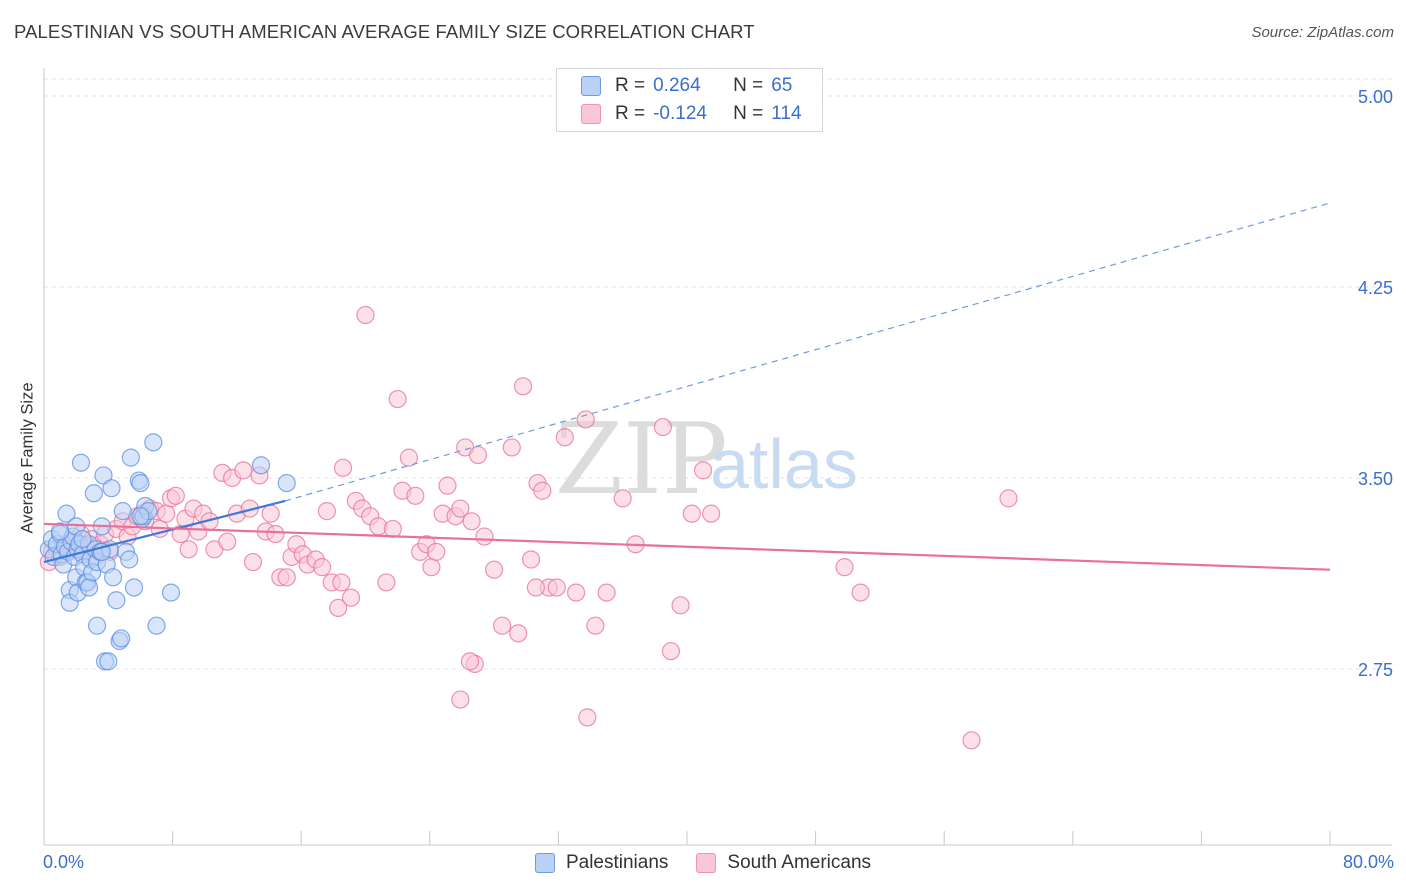 Image resolution: width=1406 pixels, height=892 pixels. I want to click on series-legend: Palestinians South Americans, so click(703, 863).